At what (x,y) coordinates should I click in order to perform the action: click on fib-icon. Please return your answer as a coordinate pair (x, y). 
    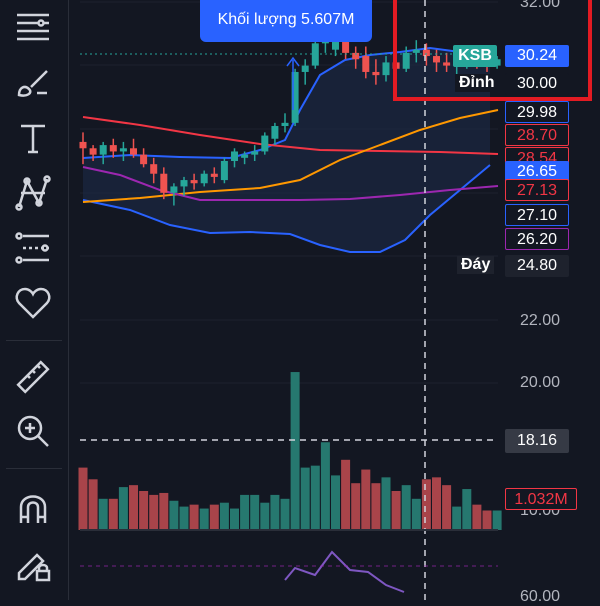
    Looking at the image, I should click on (33, 248).